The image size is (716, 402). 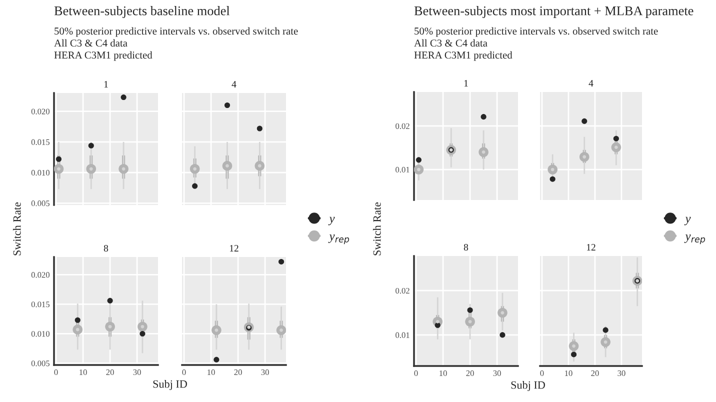 What do you see at coordinates (554, 12) in the screenshot?
I see `text: Between-subjects most important + MLBA paramete` at bounding box center [554, 12].